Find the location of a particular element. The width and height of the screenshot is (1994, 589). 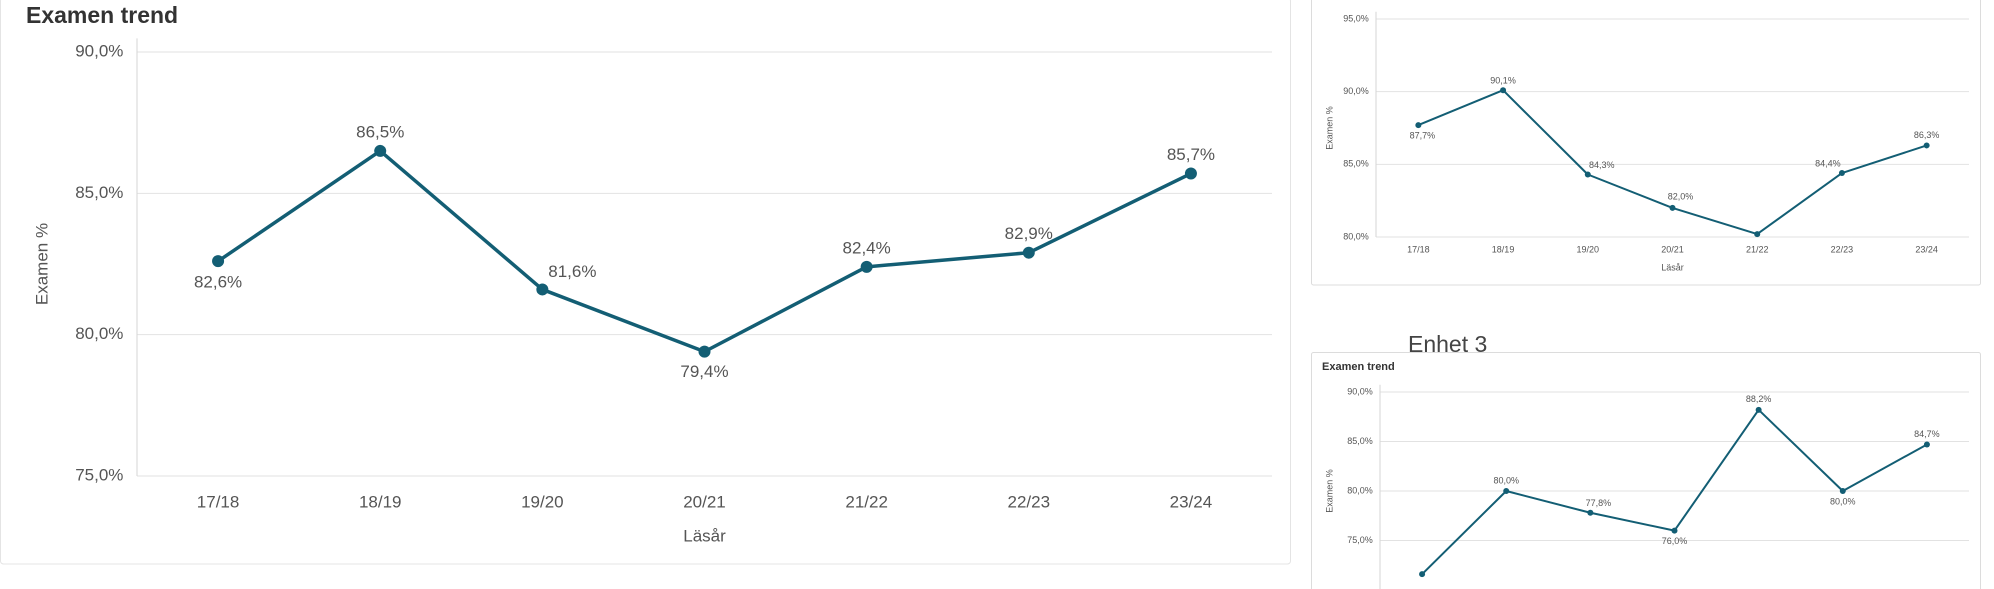

data-label: 86,5% is located at coordinates (380, 131).